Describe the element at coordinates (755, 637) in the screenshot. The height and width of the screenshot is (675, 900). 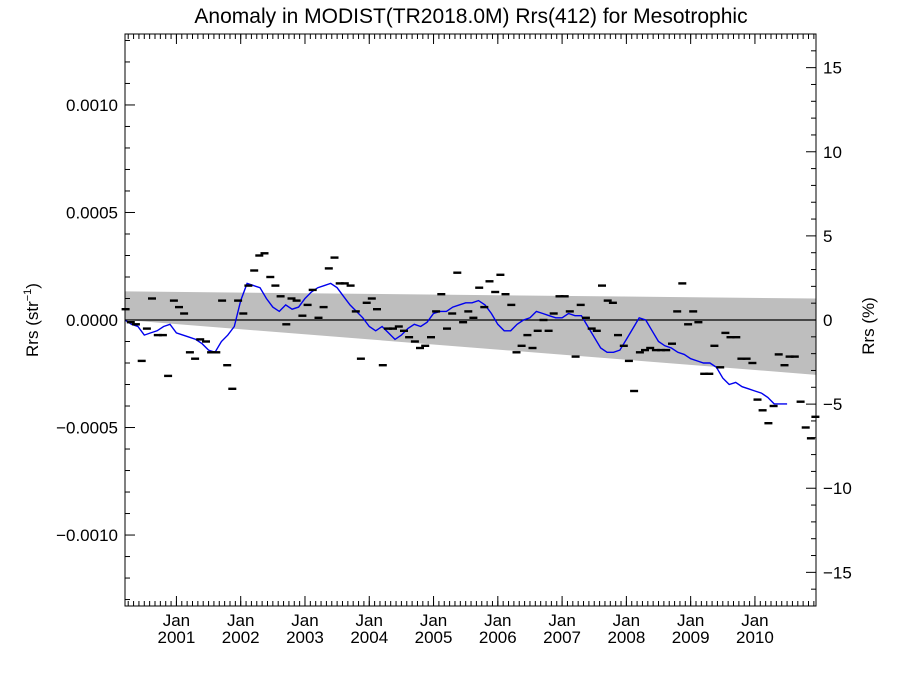
I see `x-tick-year-label: 2010` at that location.